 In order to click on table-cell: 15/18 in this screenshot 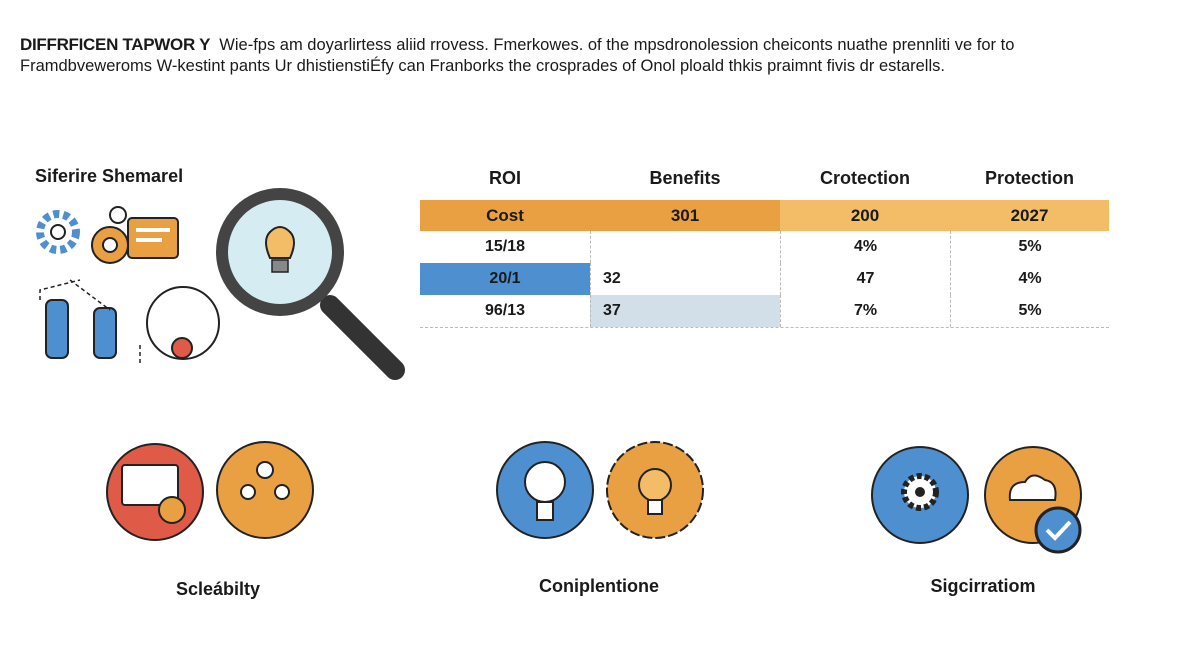, I will do `click(505, 246)`.